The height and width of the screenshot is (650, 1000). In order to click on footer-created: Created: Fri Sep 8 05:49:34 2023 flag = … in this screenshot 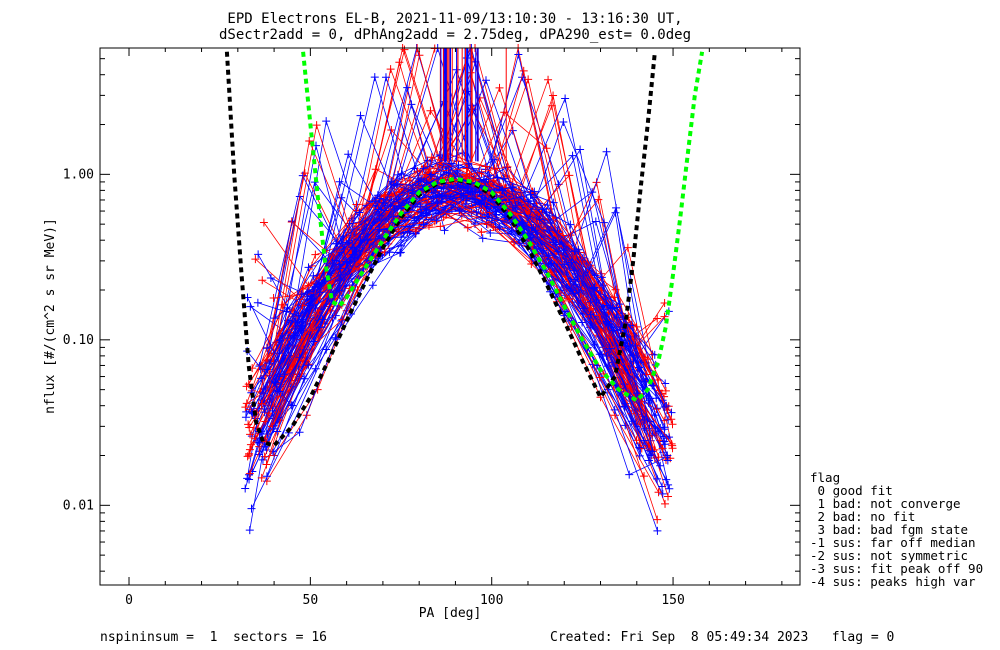, I will do `click(722, 637)`.